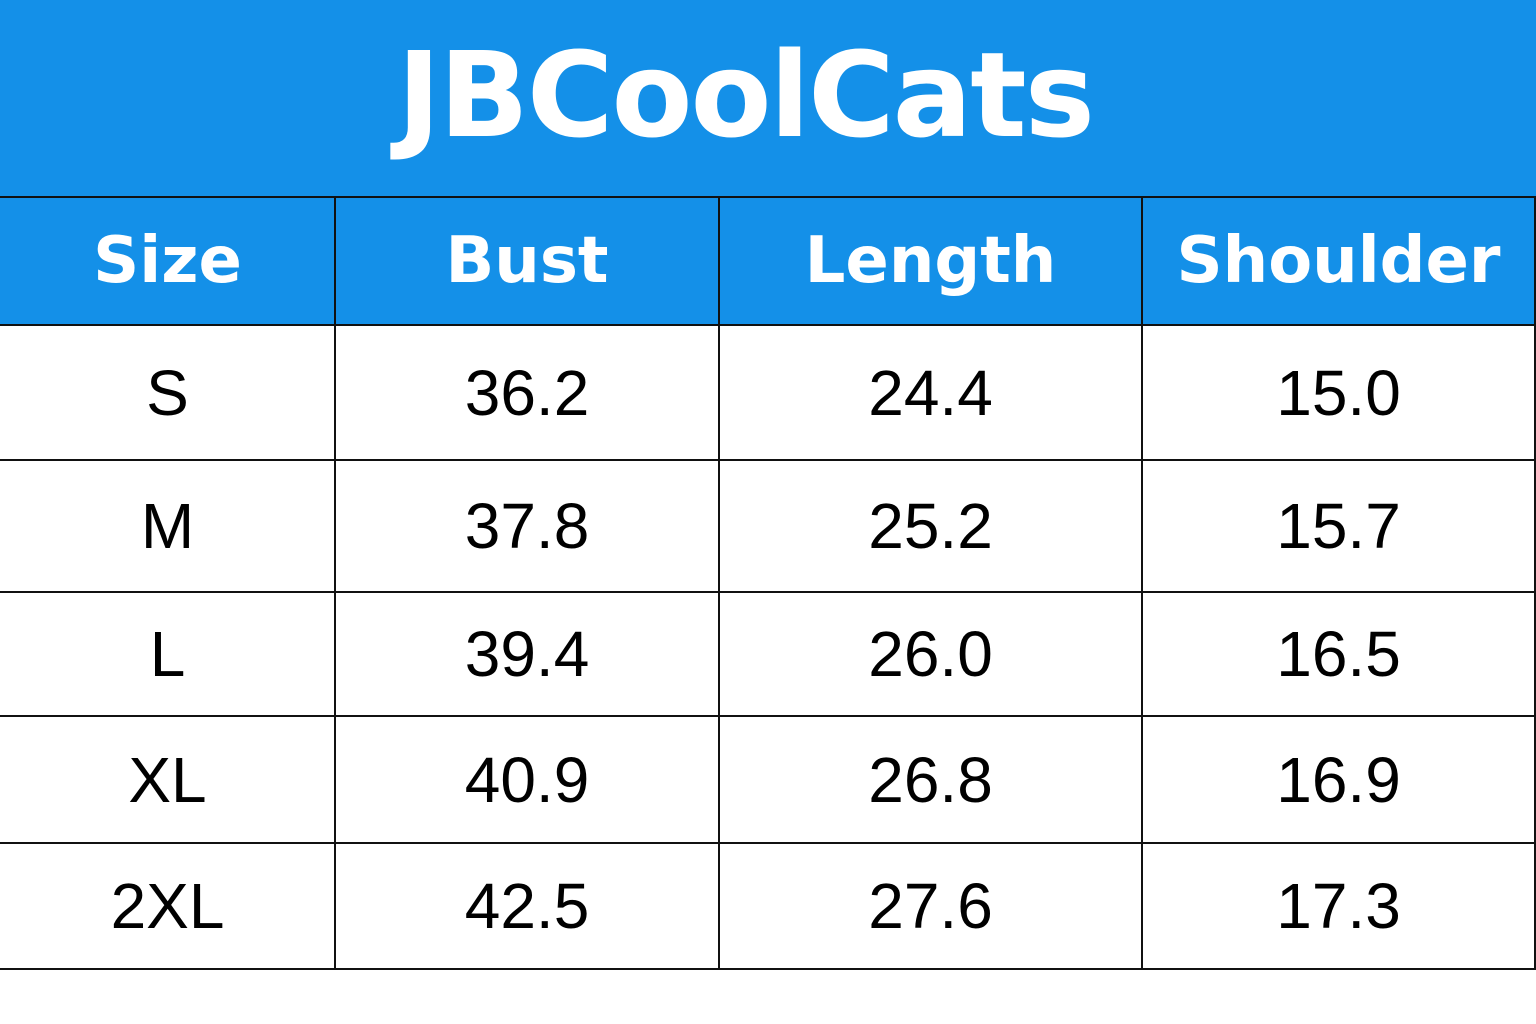 The width and height of the screenshot is (1536, 1024). I want to click on table-cell: 36.2, so click(527, 392).